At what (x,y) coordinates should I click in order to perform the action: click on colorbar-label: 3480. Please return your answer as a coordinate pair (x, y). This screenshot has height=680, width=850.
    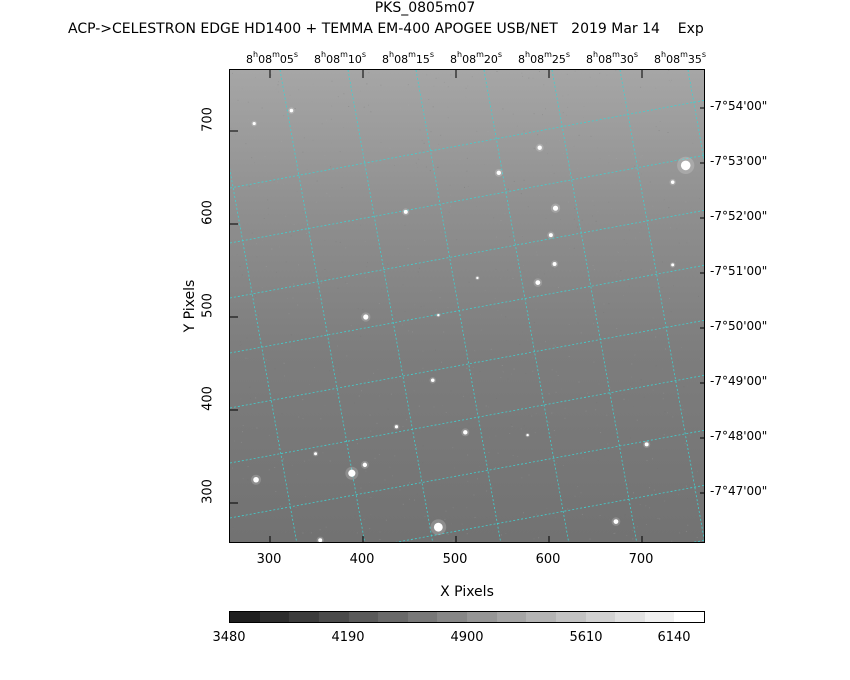
    Looking at the image, I should click on (229, 637).